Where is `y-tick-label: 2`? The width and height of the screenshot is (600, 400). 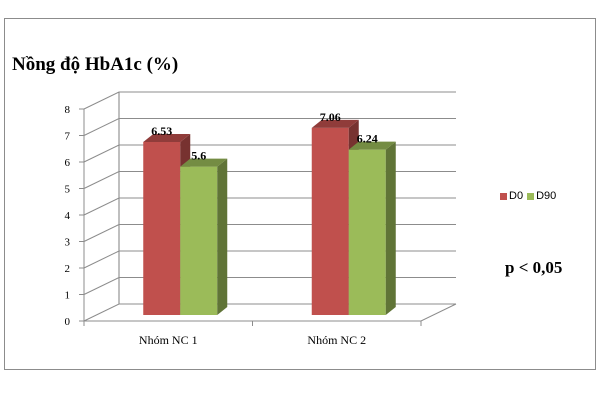 y-tick-label: 2 is located at coordinates (68, 269).